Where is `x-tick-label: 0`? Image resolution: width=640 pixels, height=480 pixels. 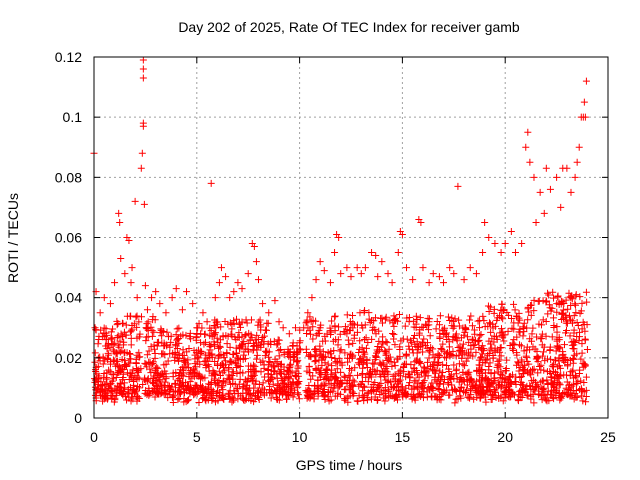
x-tick-label: 0 is located at coordinates (94, 437).